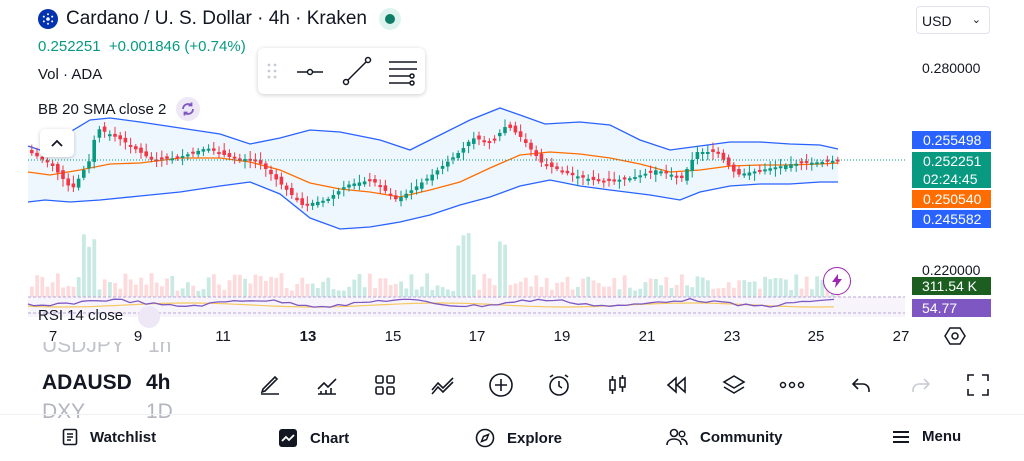  I want to click on currency-select: USD ⌄, so click(953, 20).